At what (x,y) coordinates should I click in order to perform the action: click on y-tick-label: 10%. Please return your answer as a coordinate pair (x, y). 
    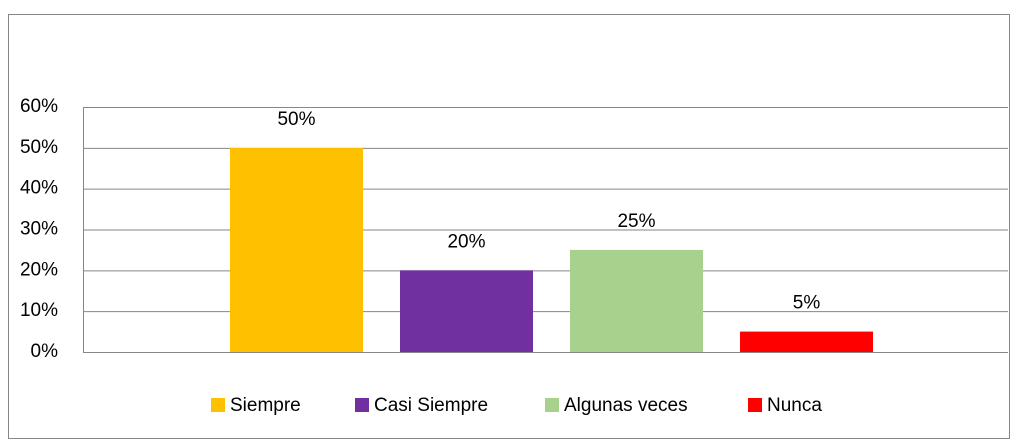
    Looking at the image, I should click on (39, 310).